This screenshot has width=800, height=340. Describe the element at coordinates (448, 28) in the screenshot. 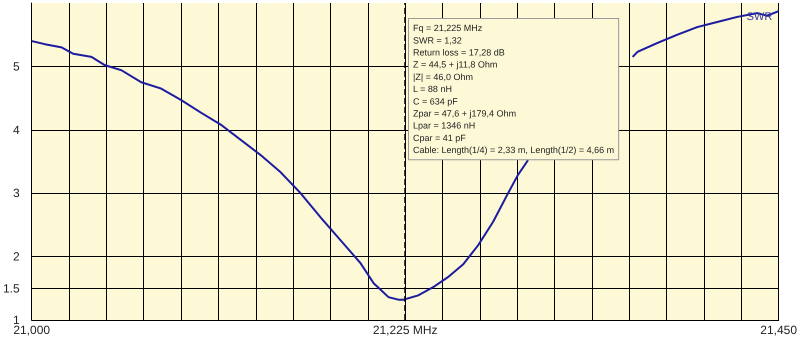

I see `annotation: Fq = 21,225 MHz` at that location.